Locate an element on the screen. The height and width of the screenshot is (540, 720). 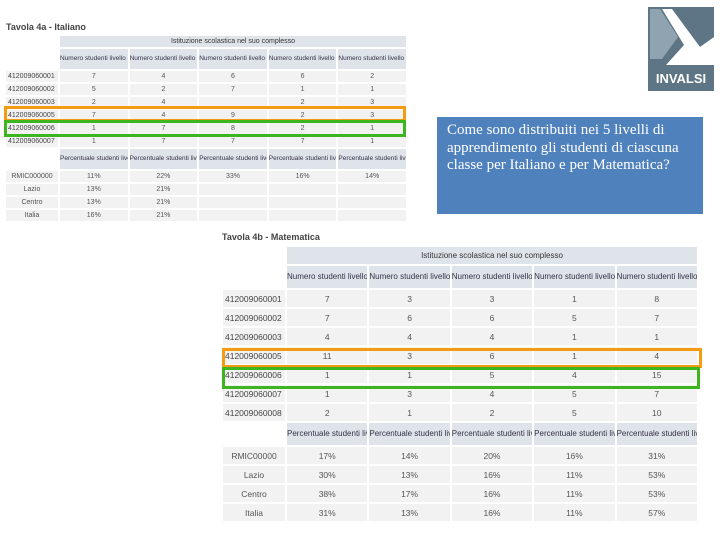
matematica-green-highlight is located at coordinates (461, 378).